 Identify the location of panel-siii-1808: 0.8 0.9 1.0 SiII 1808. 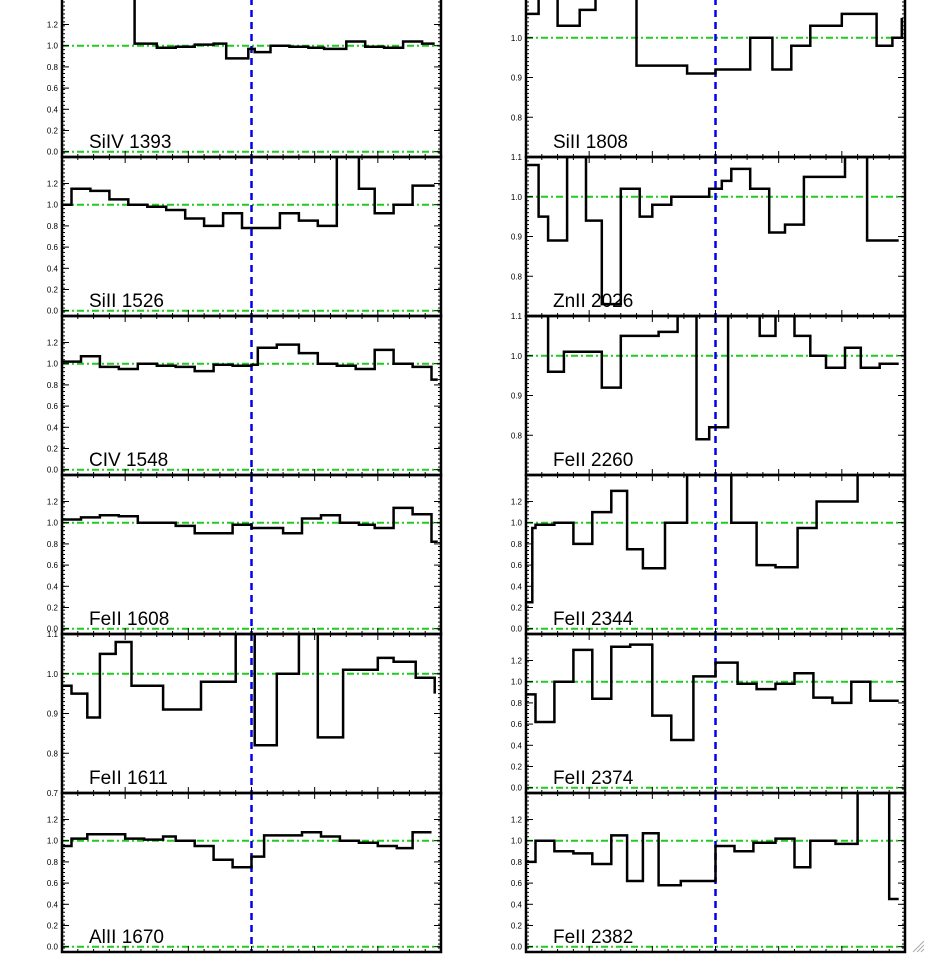
(709, 79).